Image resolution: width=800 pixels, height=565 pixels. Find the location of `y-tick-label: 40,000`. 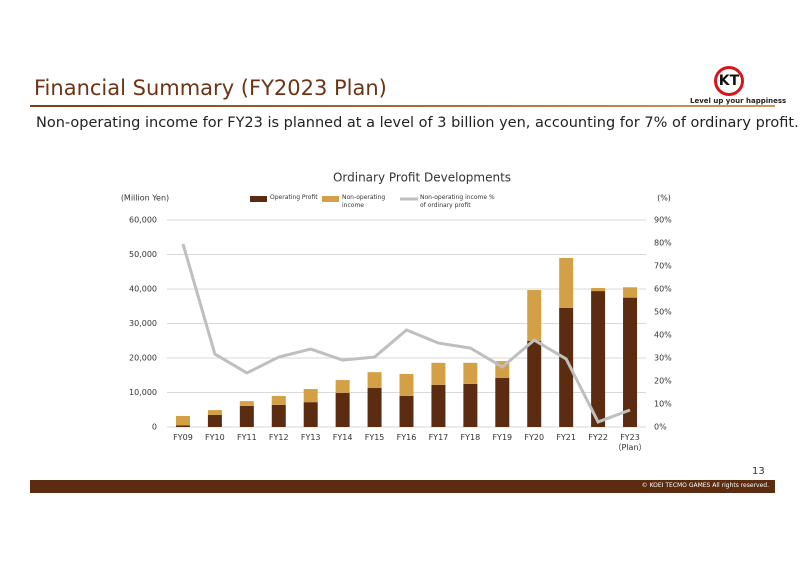

y-tick-label: 40,000 is located at coordinates (143, 289).